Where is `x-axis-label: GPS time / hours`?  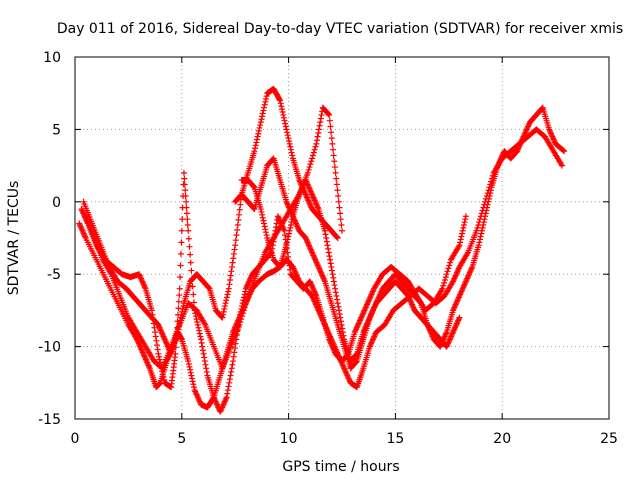 x-axis-label: GPS time / hours is located at coordinates (340, 467).